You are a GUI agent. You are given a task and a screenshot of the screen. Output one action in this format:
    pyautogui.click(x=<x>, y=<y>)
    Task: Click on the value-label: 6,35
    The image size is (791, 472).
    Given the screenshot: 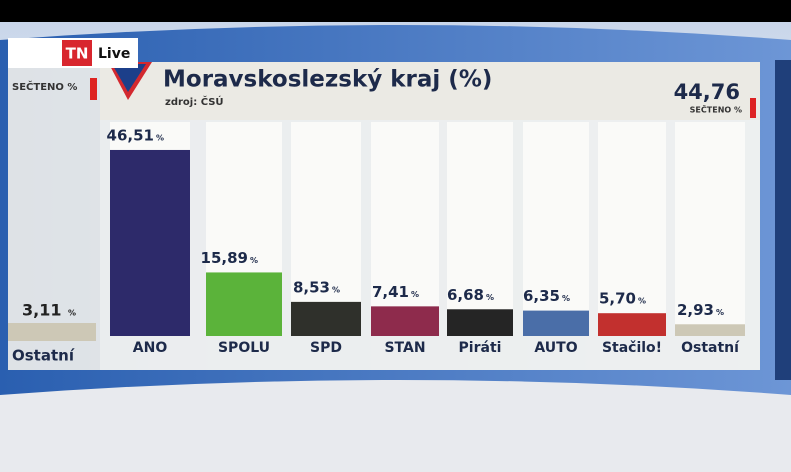 What is the action you would take?
    pyautogui.click(x=541, y=296)
    